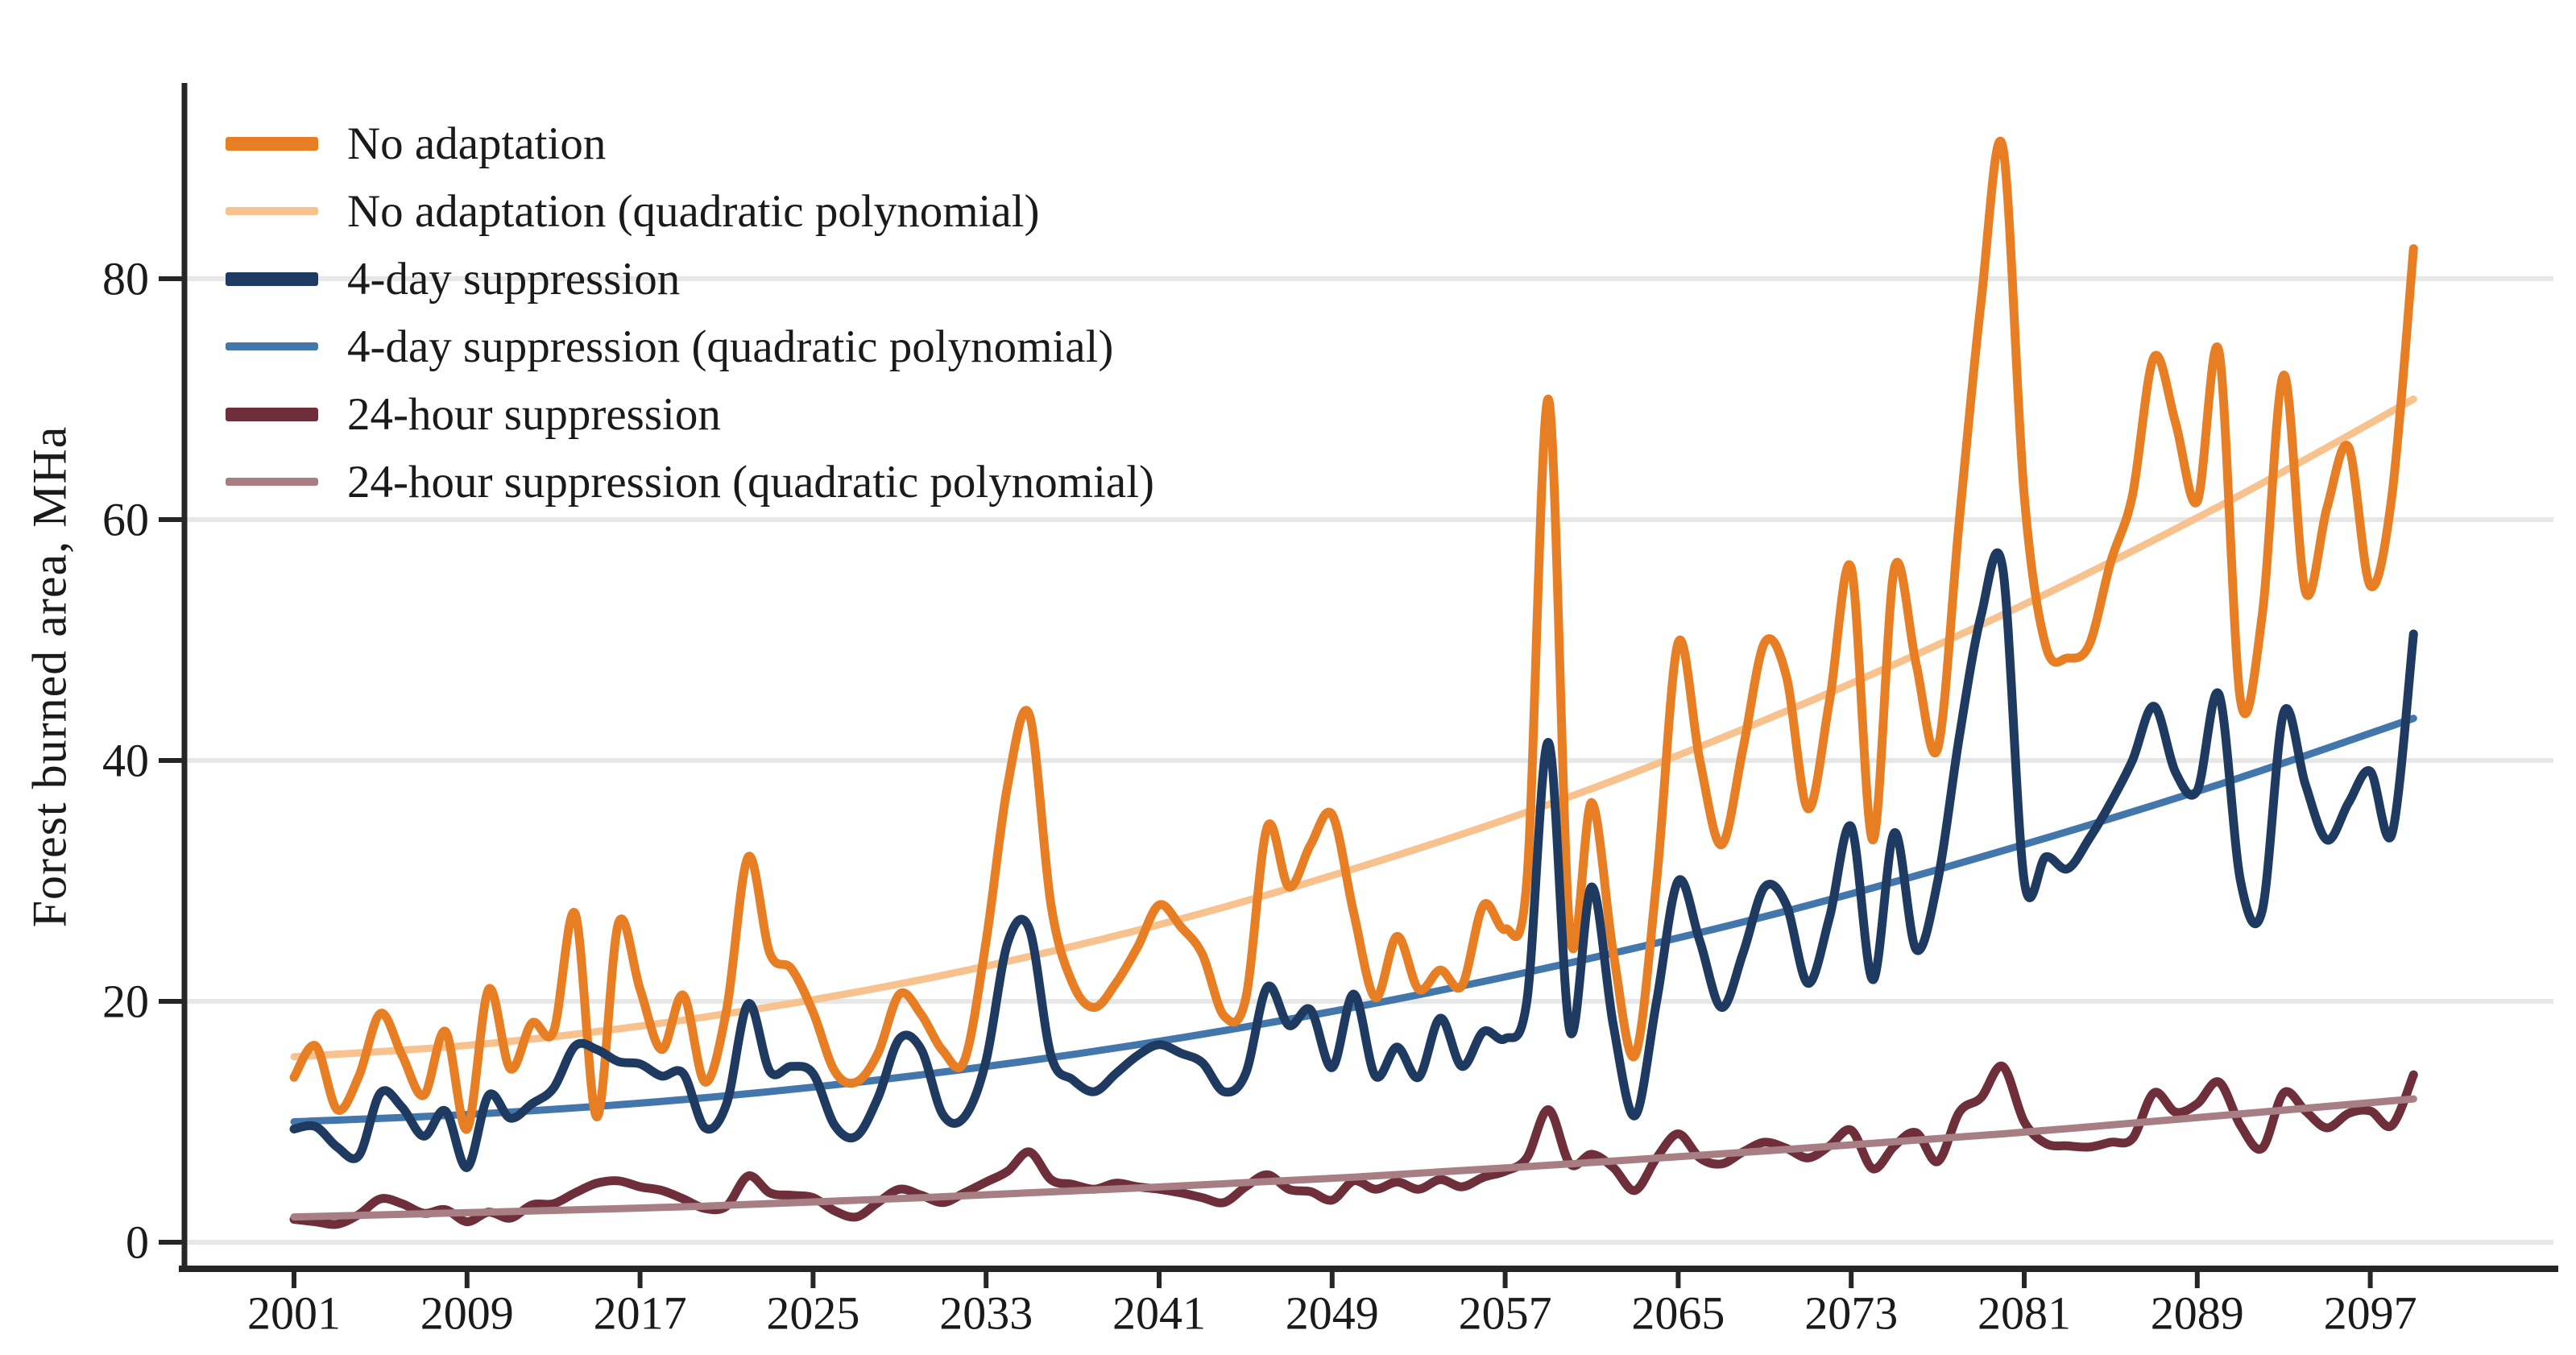 The width and height of the screenshot is (2576, 1355). Describe the element at coordinates (514, 279) in the screenshot. I see `legend-label: 4-day suppression` at that location.